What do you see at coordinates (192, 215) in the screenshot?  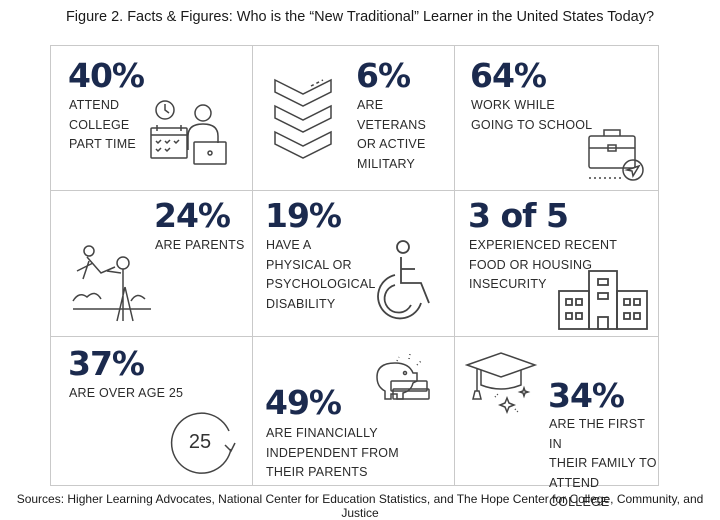 I see `stat-value: 24%` at bounding box center [192, 215].